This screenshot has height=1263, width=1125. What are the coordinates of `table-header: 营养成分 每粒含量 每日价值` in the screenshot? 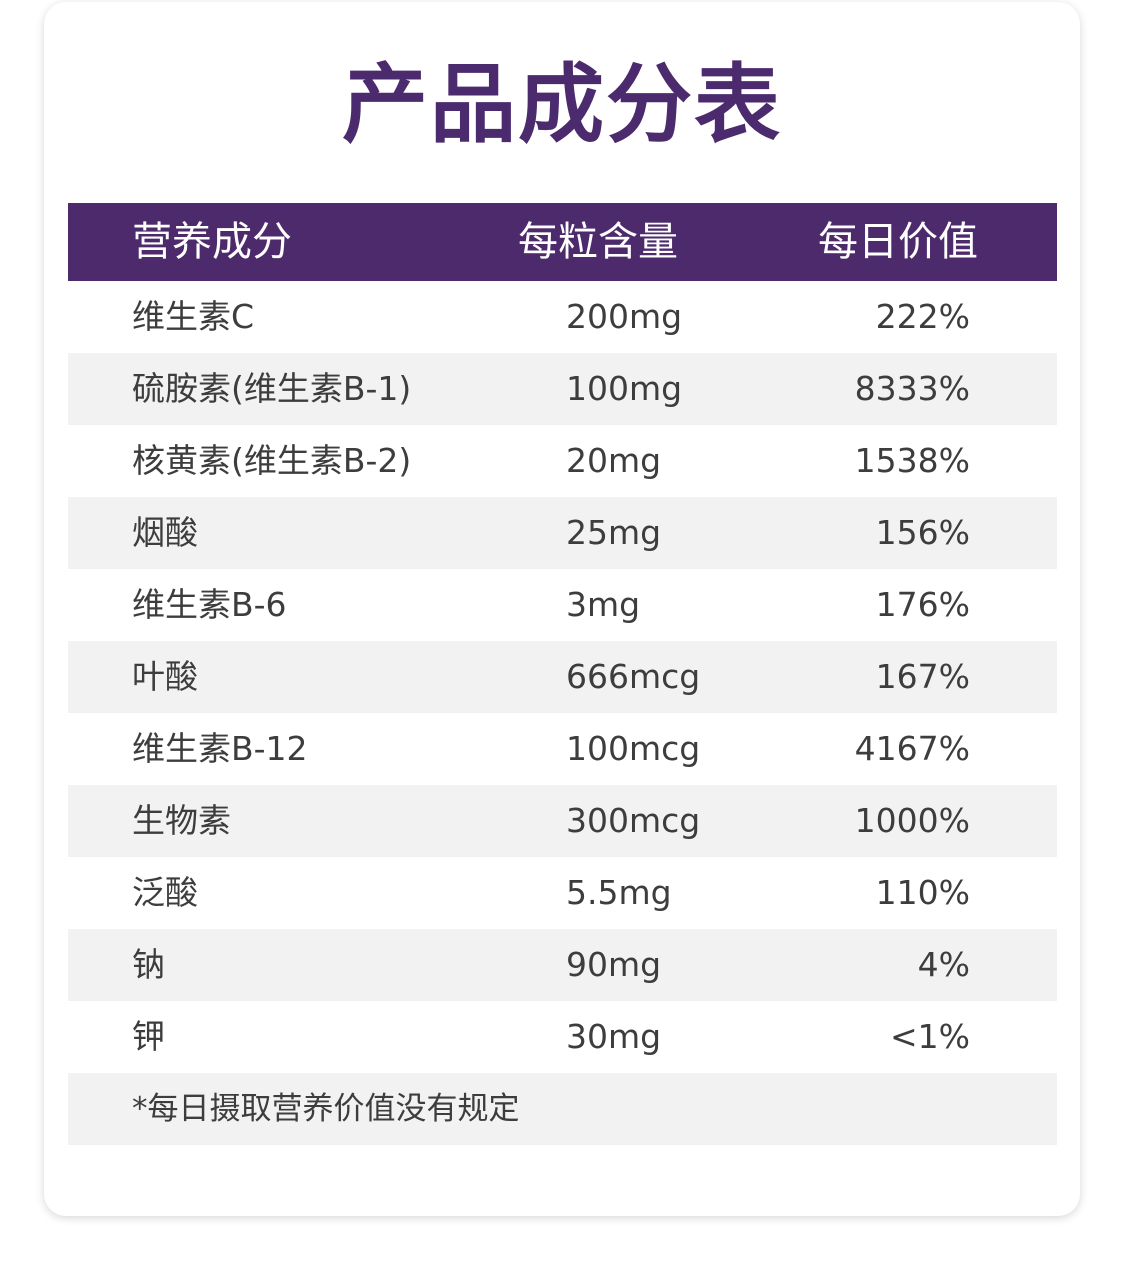 It's located at (562, 242).